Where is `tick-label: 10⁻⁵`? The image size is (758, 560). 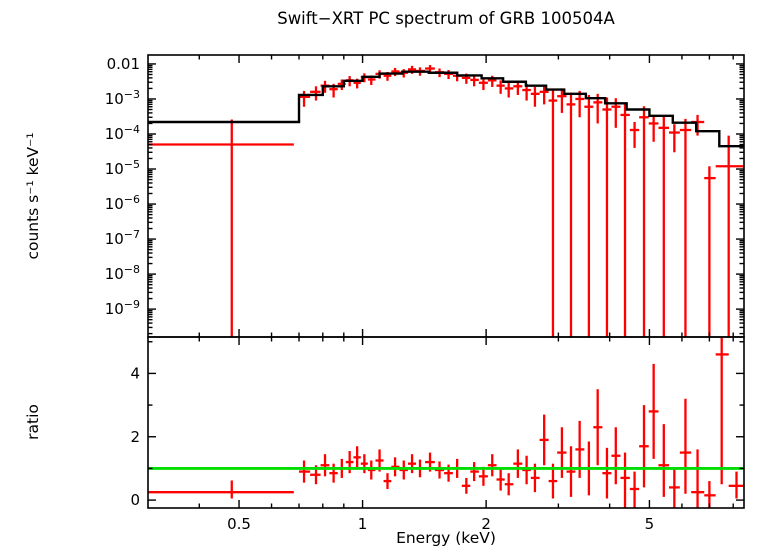 tick-label: 10⁻⁵ is located at coordinates (122, 168).